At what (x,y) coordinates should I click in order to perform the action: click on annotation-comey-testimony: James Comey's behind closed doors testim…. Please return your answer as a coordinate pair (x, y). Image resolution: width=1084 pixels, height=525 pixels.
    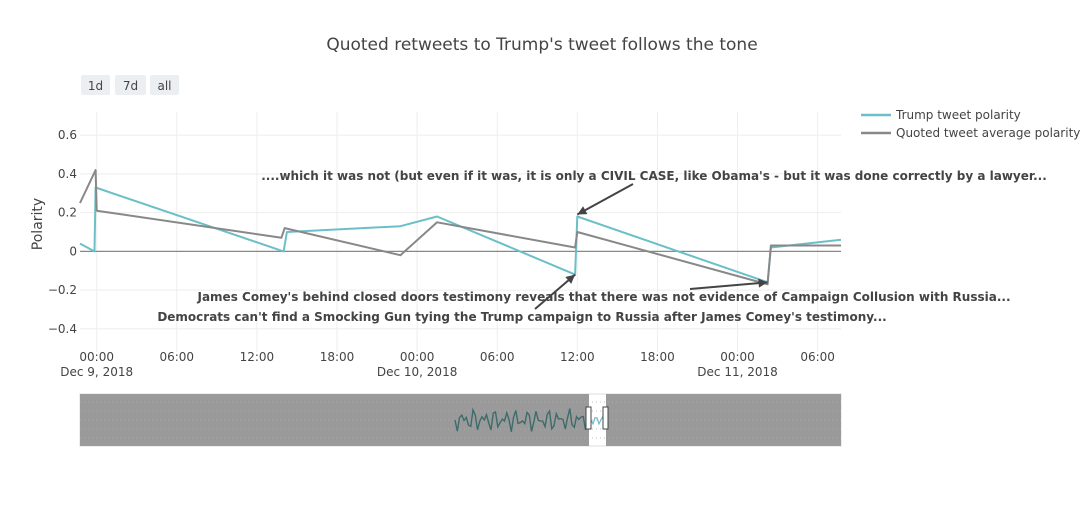
    Looking at the image, I should click on (603, 297).